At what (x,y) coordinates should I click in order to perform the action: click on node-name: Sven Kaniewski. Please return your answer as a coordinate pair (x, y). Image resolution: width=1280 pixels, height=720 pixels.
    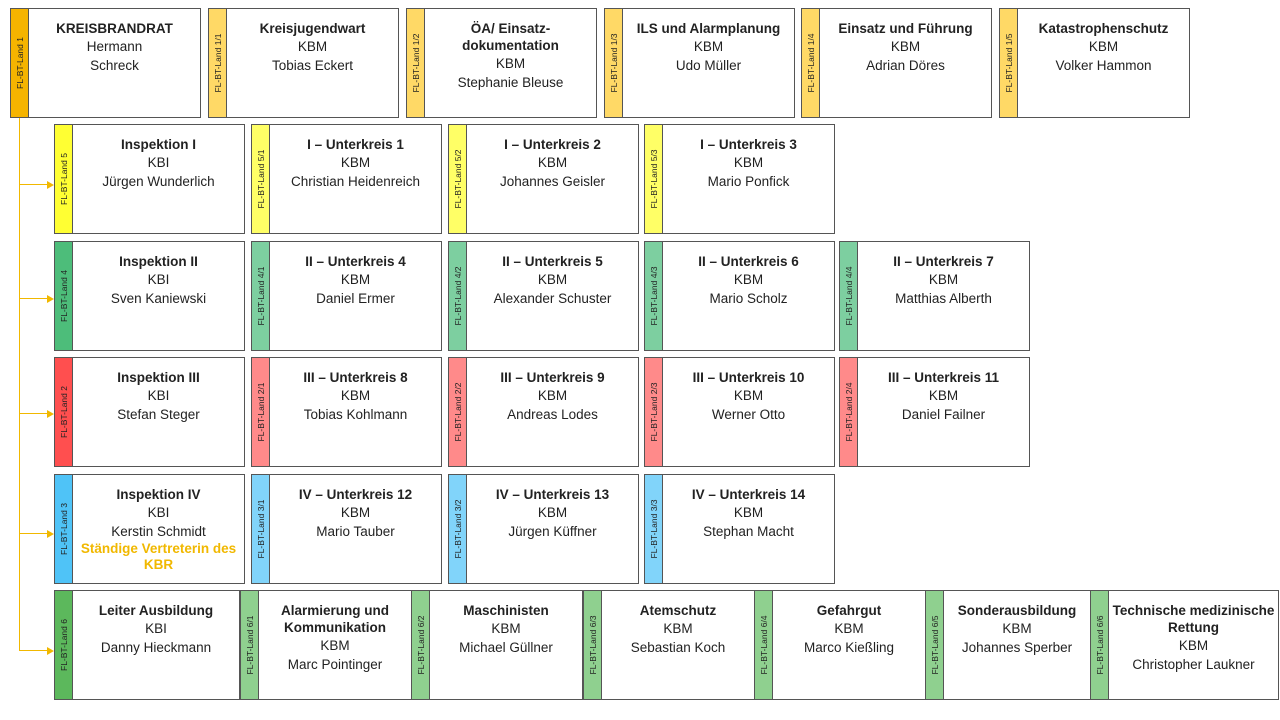
    Looking at the image, I should click on (158, 298).